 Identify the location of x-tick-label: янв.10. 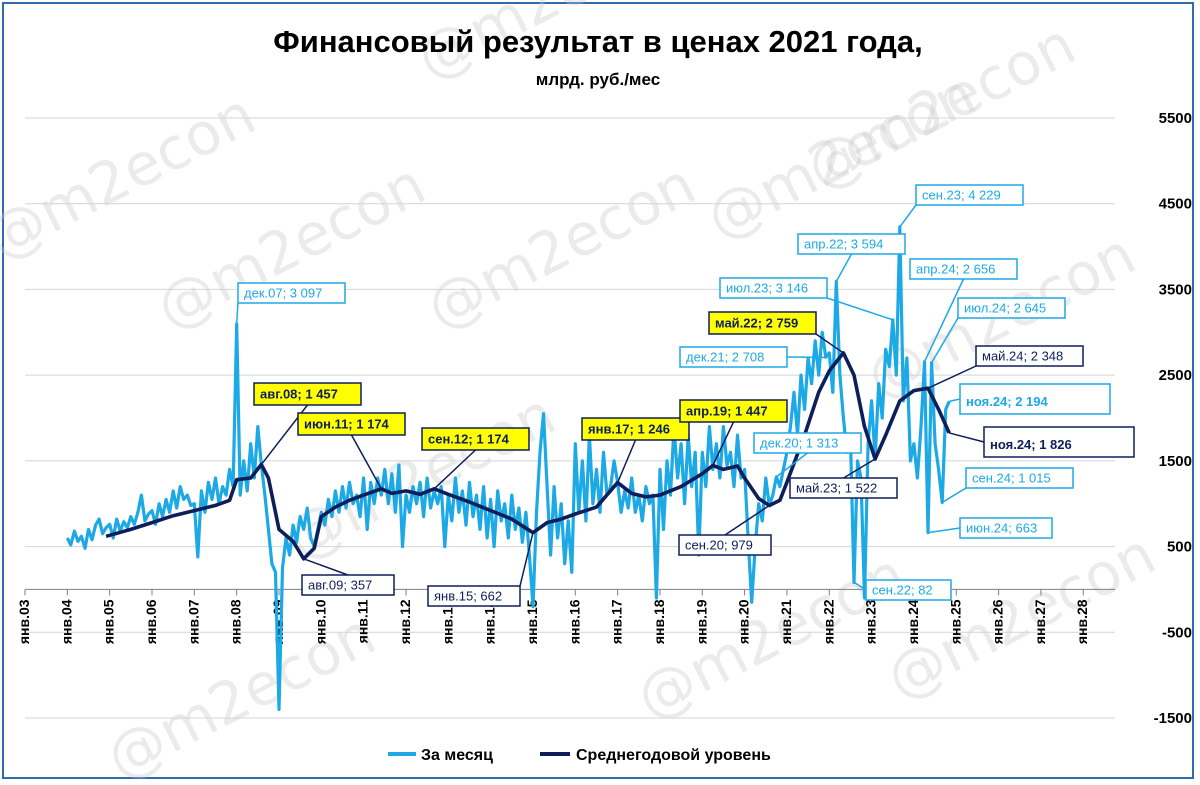
(320, 621).